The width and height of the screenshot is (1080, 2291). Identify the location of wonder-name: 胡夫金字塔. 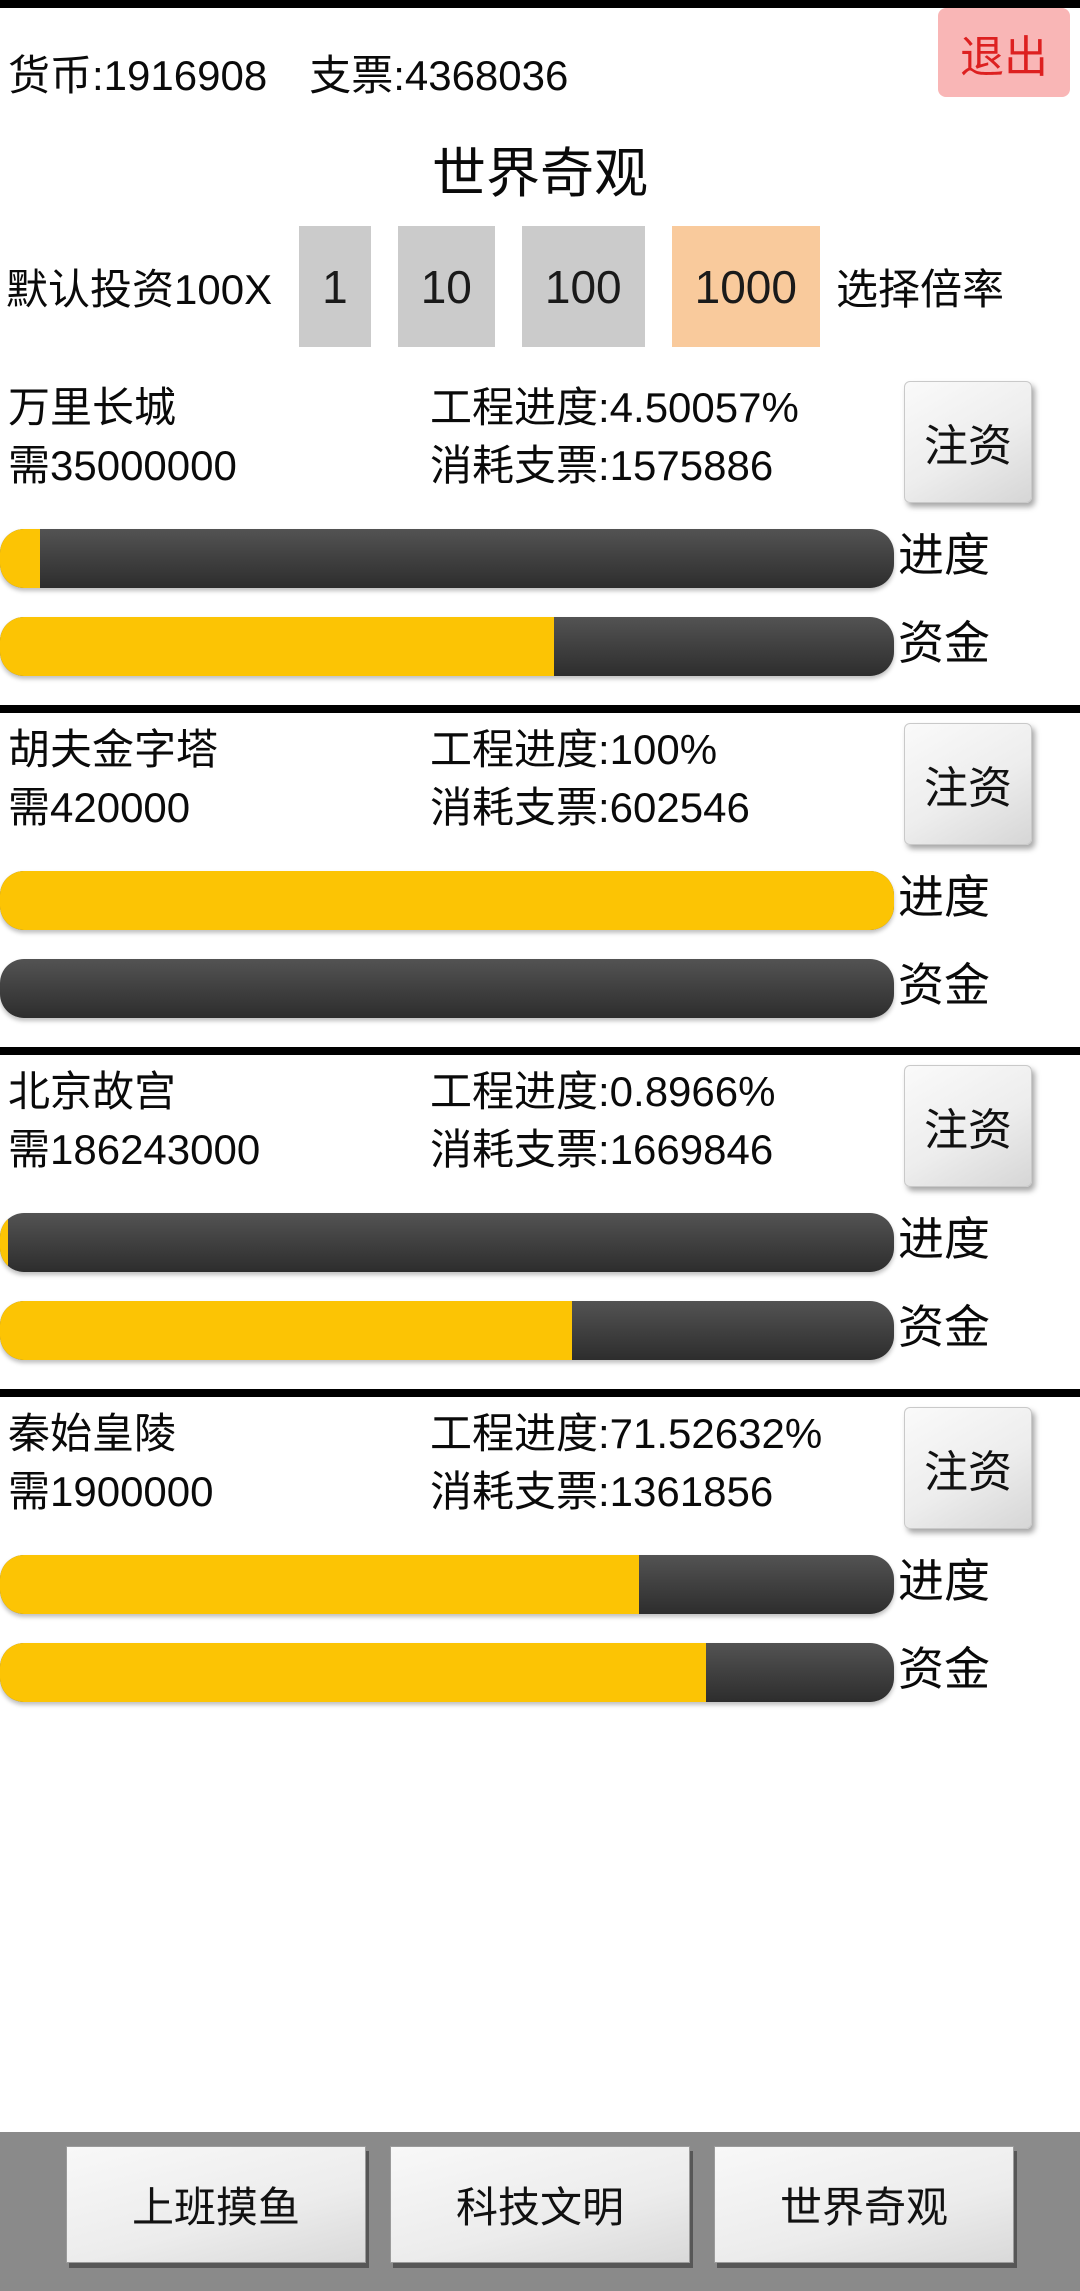
(113, 749).